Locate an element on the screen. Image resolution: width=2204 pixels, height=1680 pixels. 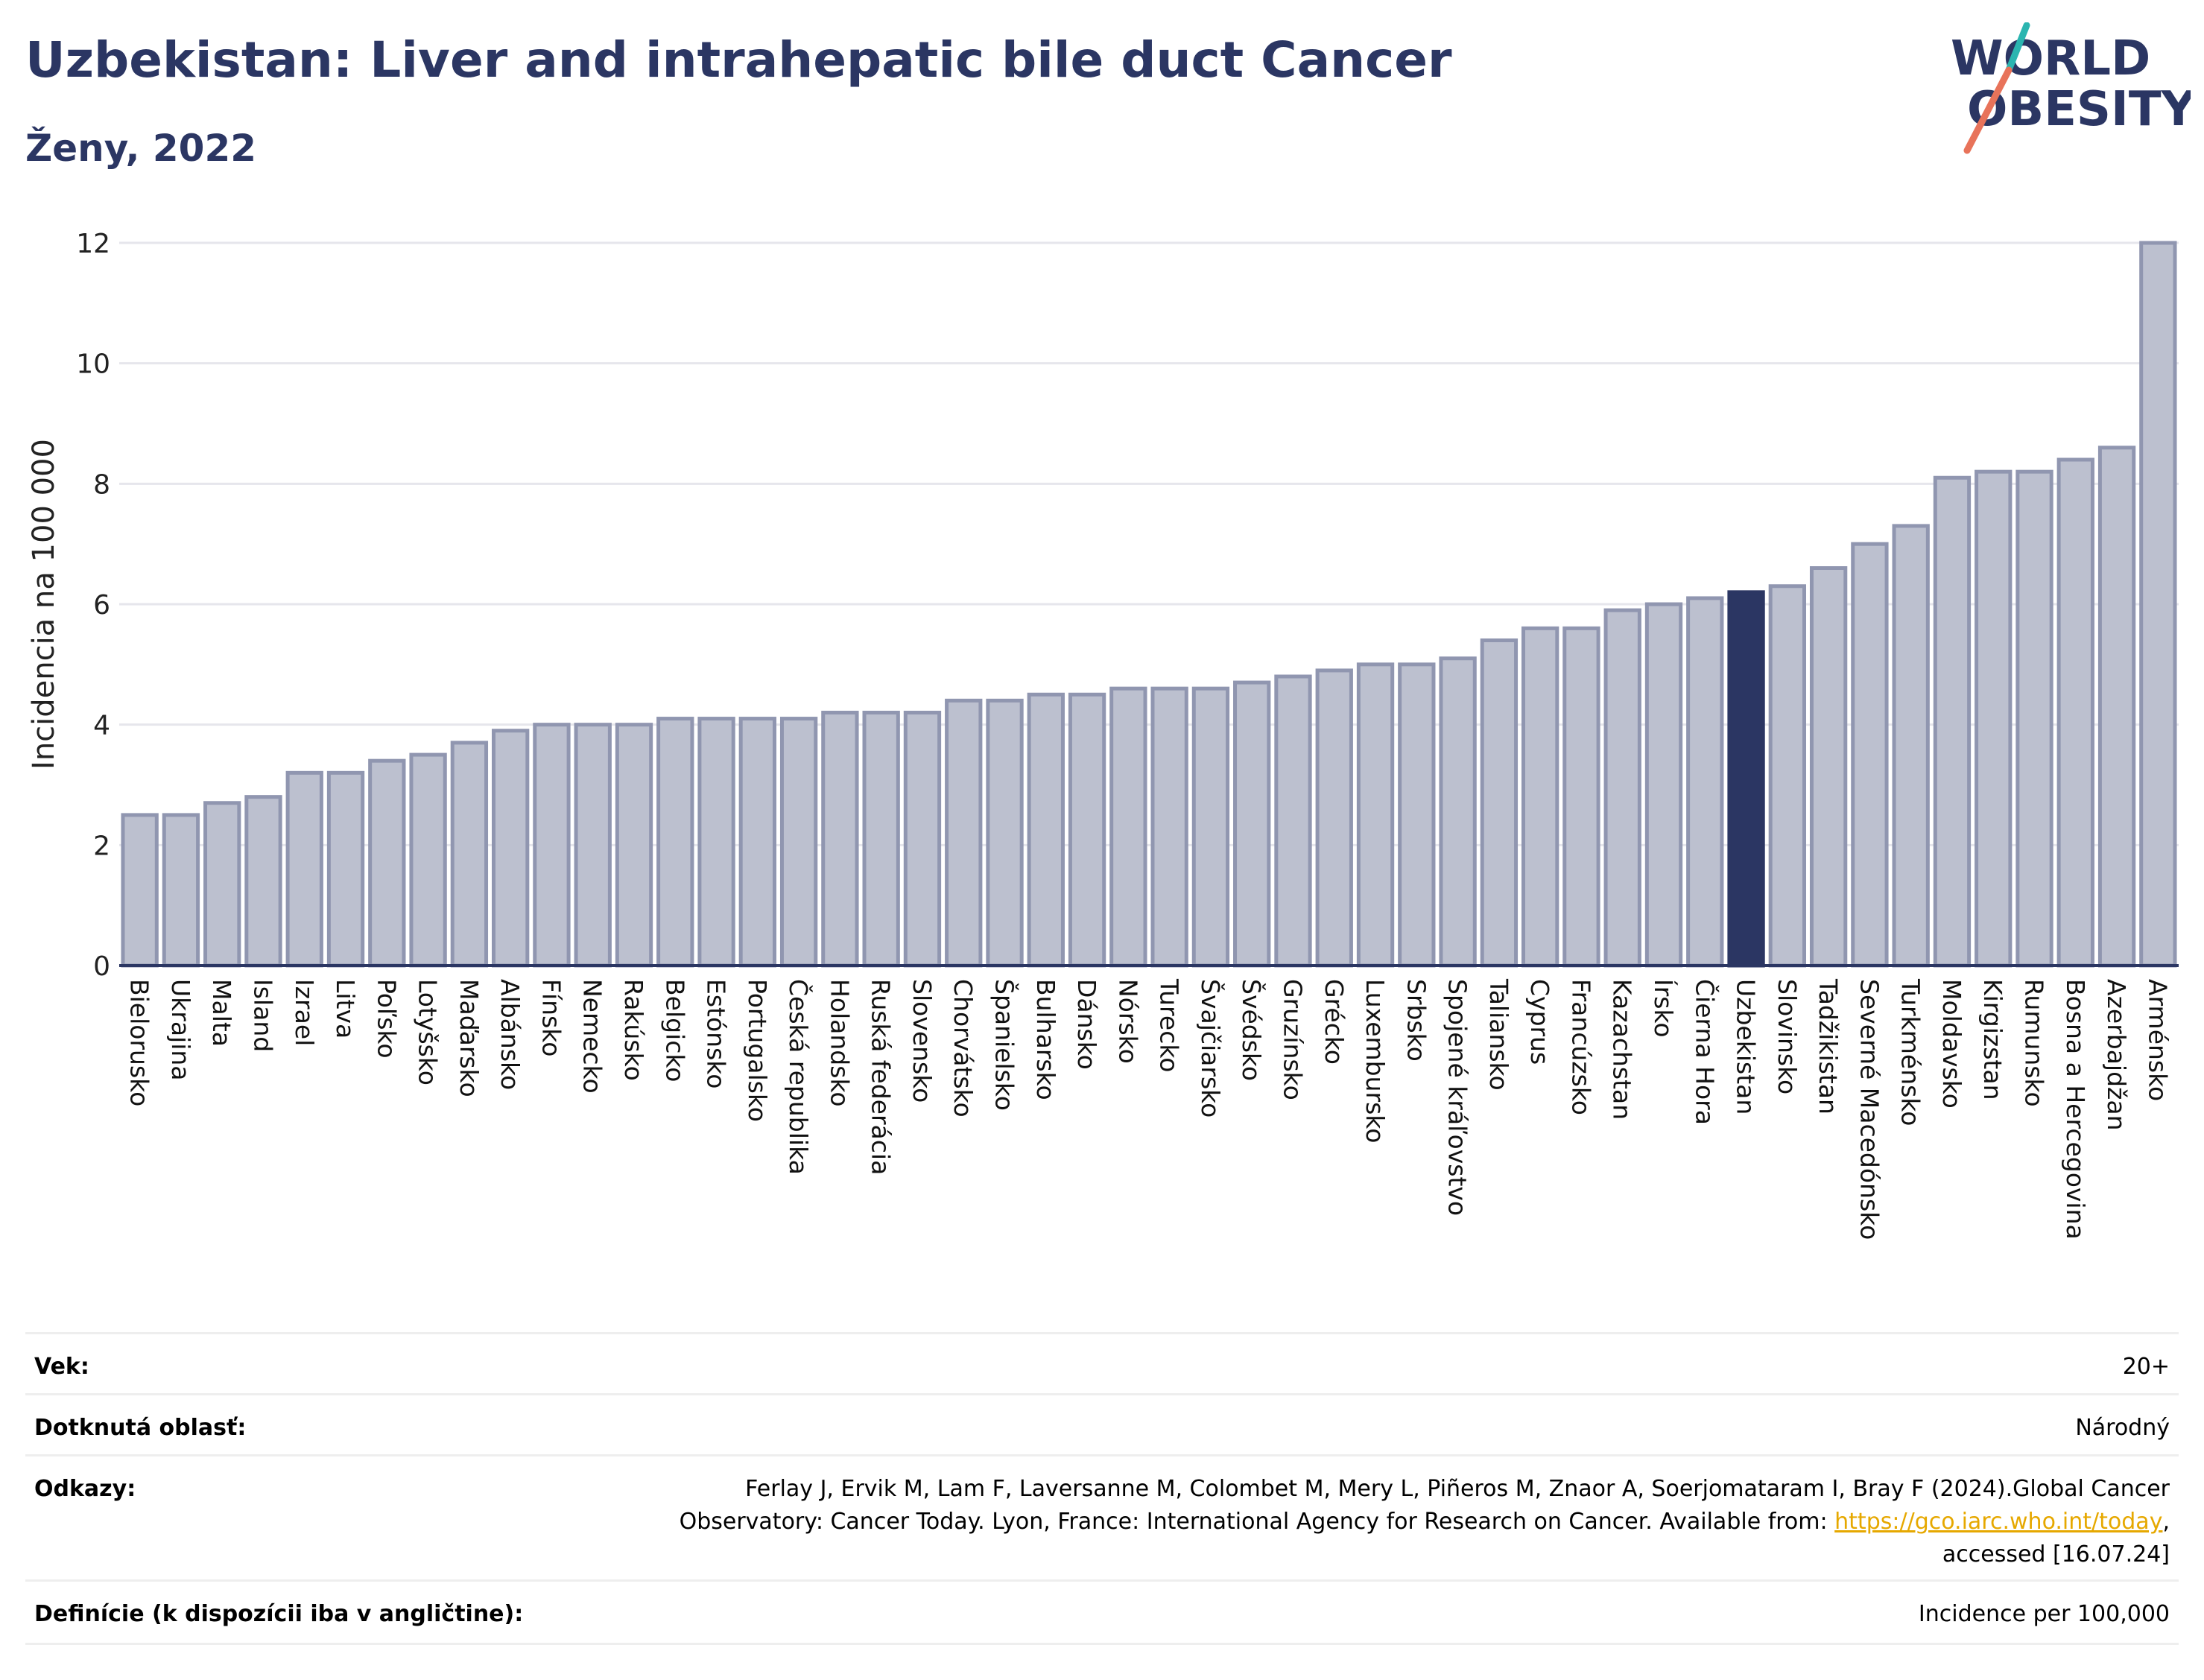
meta-row-area: Dotknutá oblasť: Národný is located at coordinates (1102, 1424).